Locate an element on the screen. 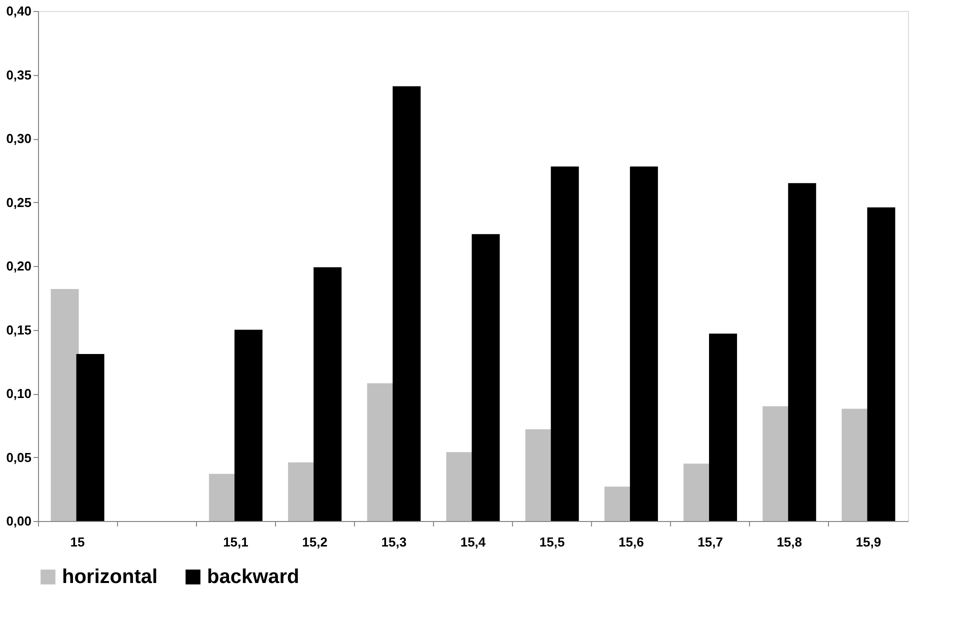  y-tick-label: 0,00 is located at coordinates (19, 521).